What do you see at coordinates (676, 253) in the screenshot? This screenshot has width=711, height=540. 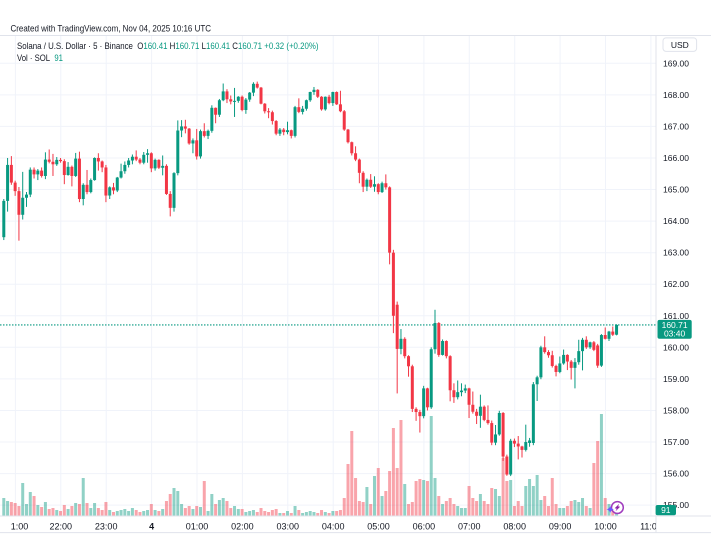 I see `svg-text: 163.00` at bounding box center [676, 253].